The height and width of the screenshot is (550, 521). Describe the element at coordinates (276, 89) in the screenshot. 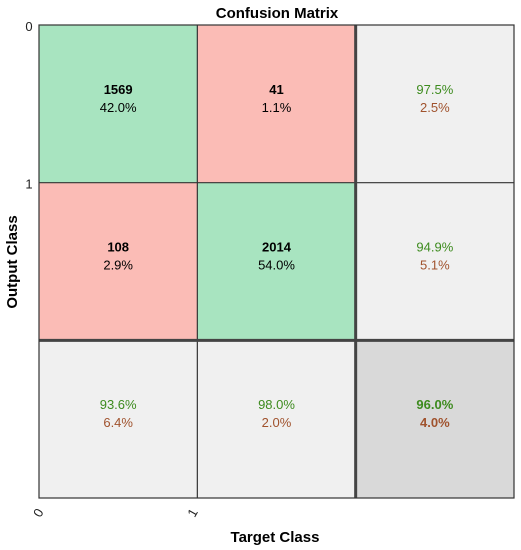

I see `matrix-cell-value: 41` at that location.